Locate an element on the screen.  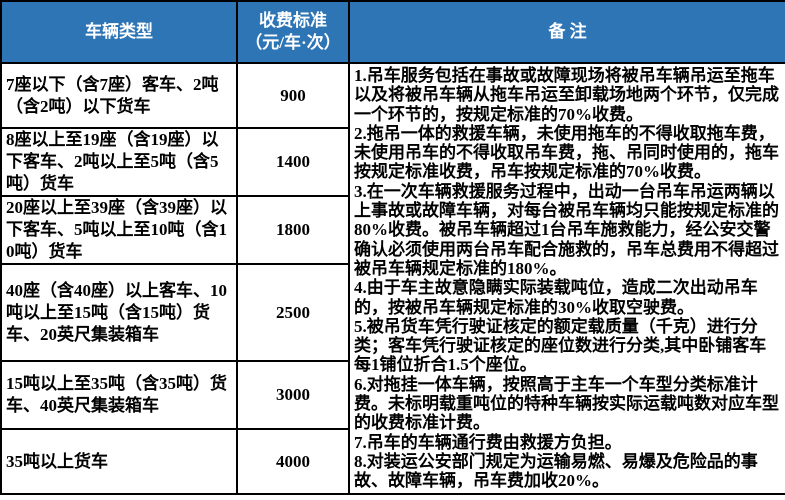
vehicle-type-cell: 15吨以上至35吨（含35吨）货车、40英尺集装箱车 is located at coordinates (119, 395).